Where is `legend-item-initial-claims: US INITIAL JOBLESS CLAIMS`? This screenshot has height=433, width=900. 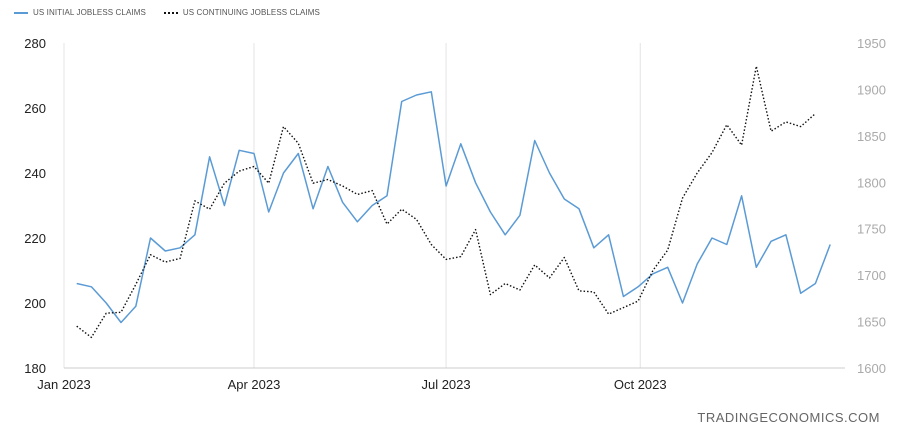 legend-item-initial-claims: US INITIAL JOBLESS CLAIMS is located at coordinates (80, 12).